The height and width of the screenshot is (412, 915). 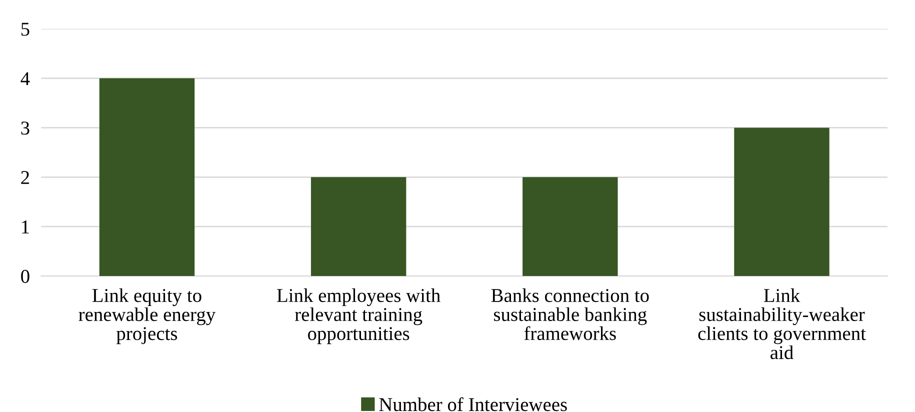 What do you see at coordinates (25, 79) in the screenshot?
I see `y-tick-label: 4` at bounding box center [25, 79].